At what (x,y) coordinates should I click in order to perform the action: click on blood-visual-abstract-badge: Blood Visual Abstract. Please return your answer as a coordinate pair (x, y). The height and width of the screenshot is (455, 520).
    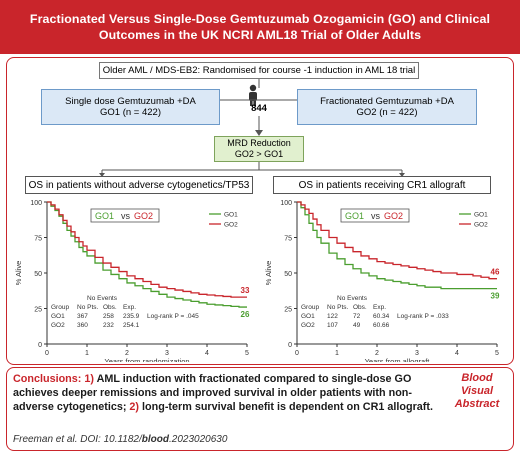
    Looking at the image, I should click on (477, 391).